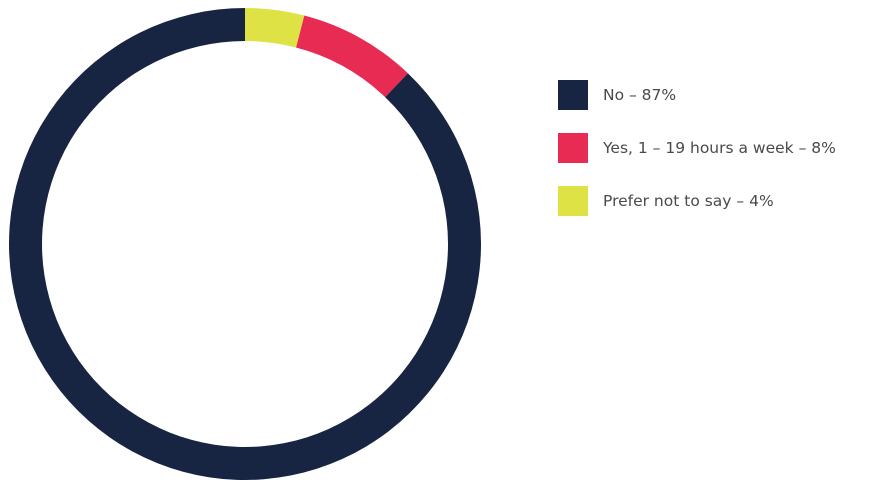  What do you see at coordinates (719, 148) in the screenshot?
I see `legend-label-yes-1-19-hours: Yes, 1 – 19 hours a week – 8%` at bounding box center [719, 148].